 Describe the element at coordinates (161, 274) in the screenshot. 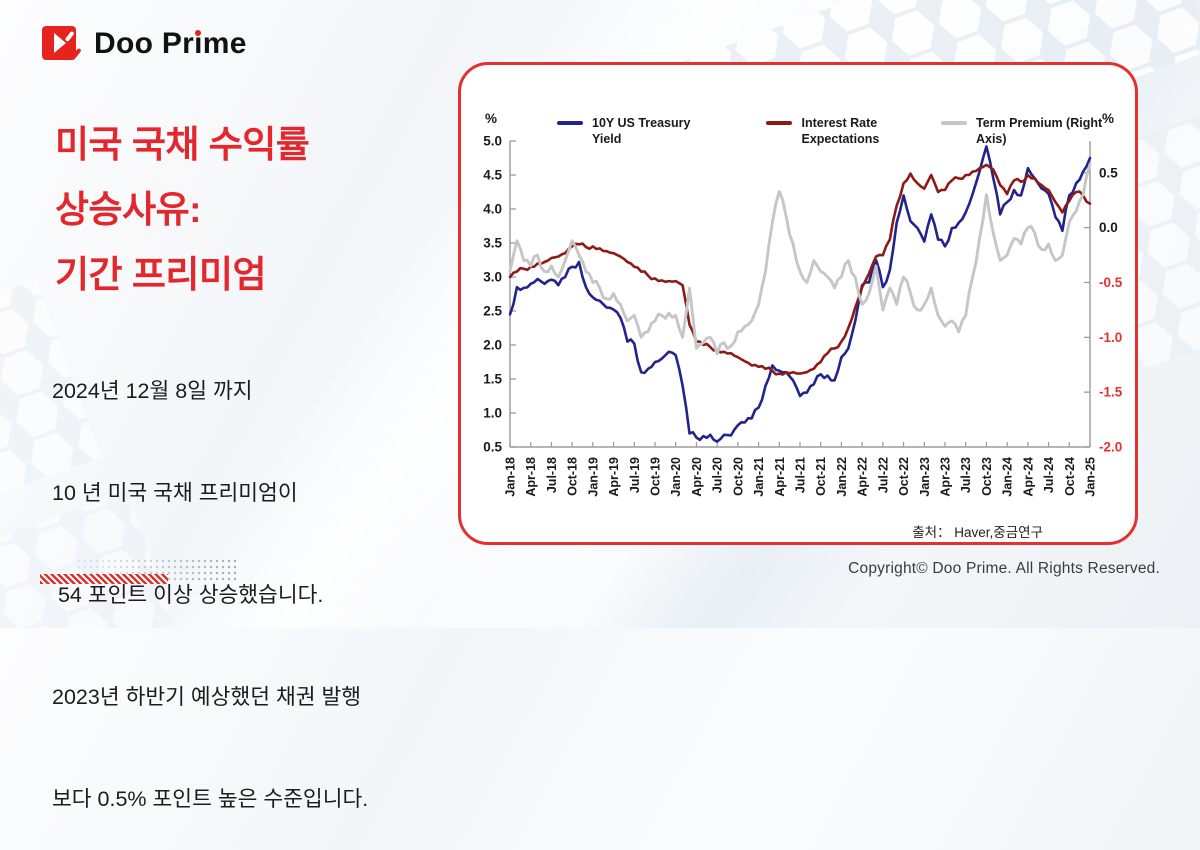

I see `page-title-line3: 기간 프리미엄` at that location.